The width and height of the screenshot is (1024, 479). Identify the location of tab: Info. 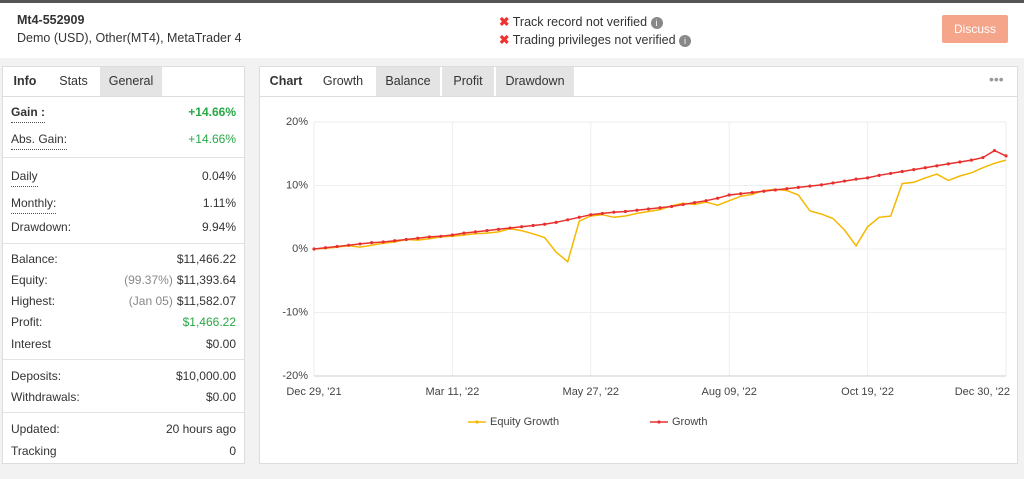
(25, 81).